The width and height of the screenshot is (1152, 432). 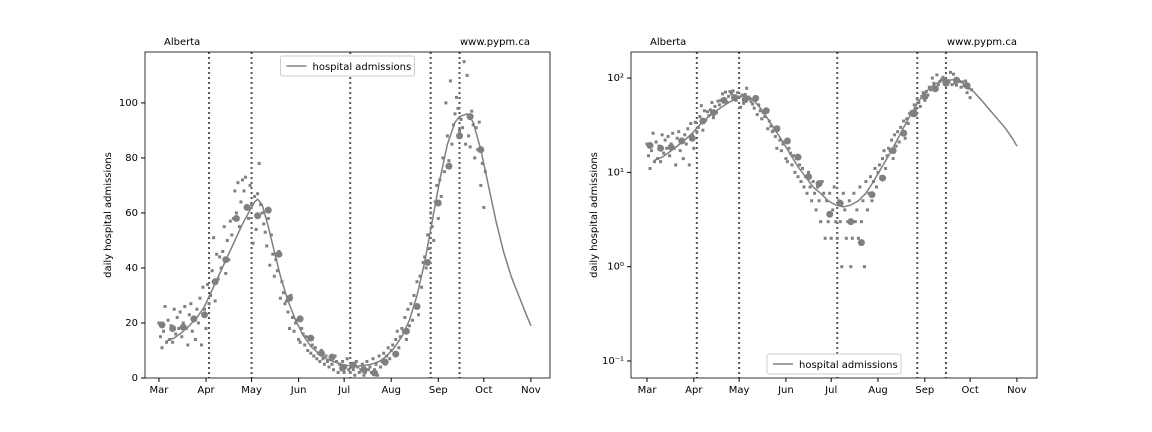 What do you see at coordinates (924, 390) in the screenshot?
I see `x-tick-label: Sep` at bounding box center [924, 390].